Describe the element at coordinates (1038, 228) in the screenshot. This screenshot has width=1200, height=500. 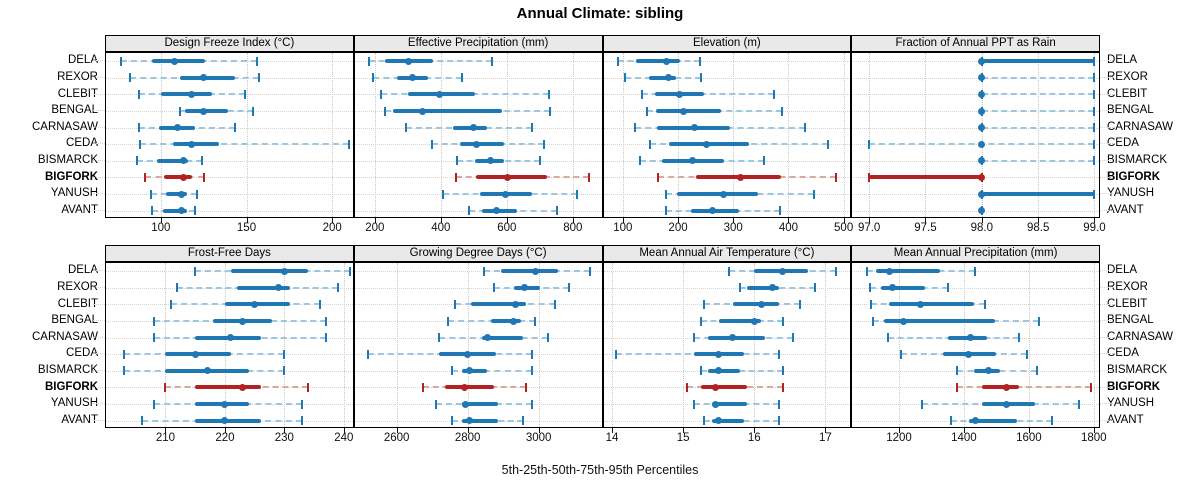
I see `axis-tick-label: 98.5` at that location.